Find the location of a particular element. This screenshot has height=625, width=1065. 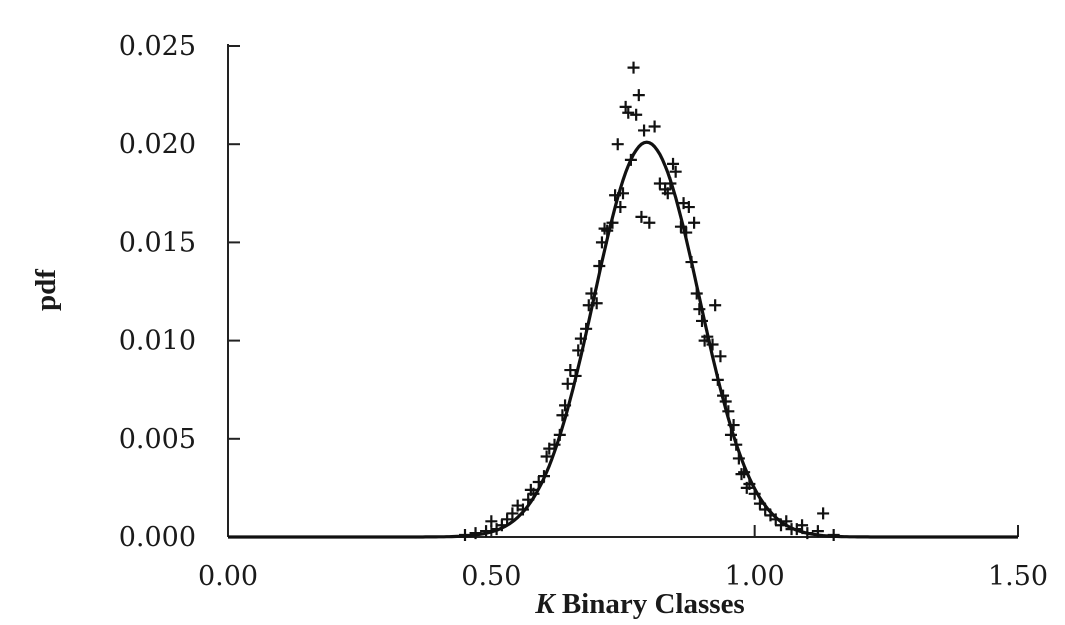

x-tick-label: 0.00 is located at coordinates (228, 576).